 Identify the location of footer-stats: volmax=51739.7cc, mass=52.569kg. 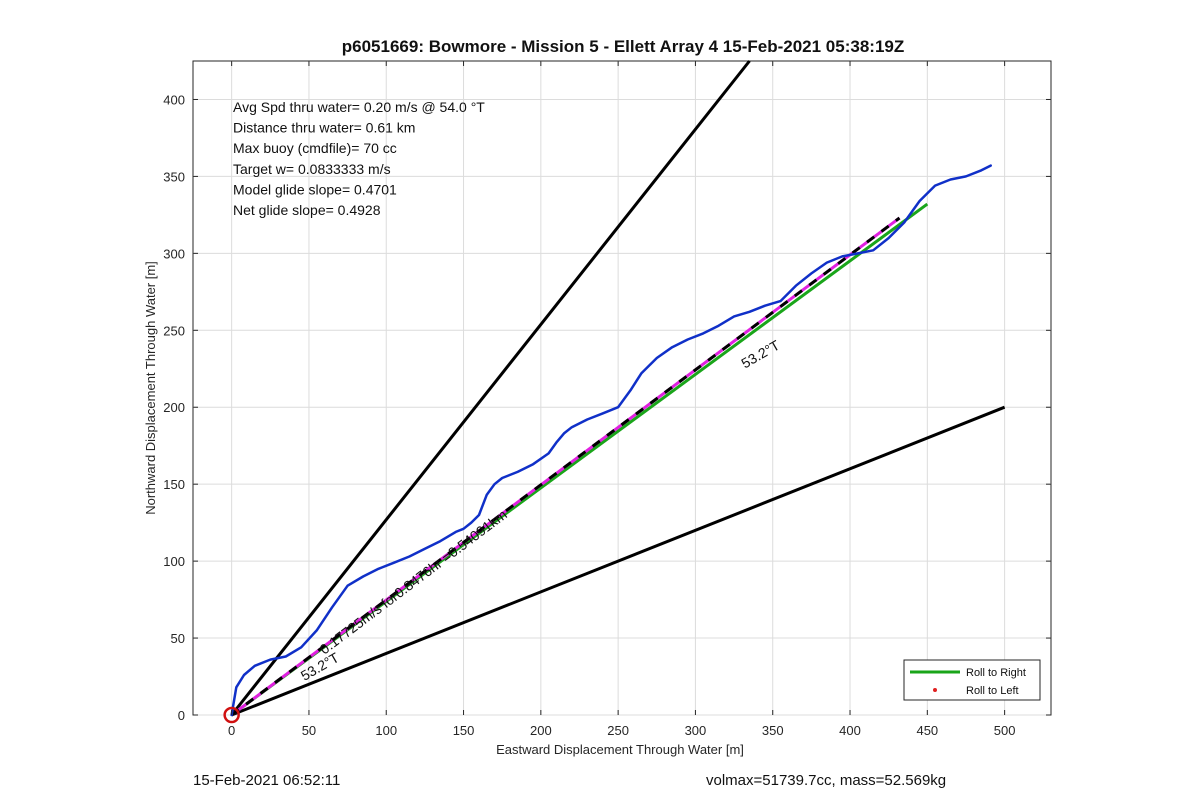
(826, 780).